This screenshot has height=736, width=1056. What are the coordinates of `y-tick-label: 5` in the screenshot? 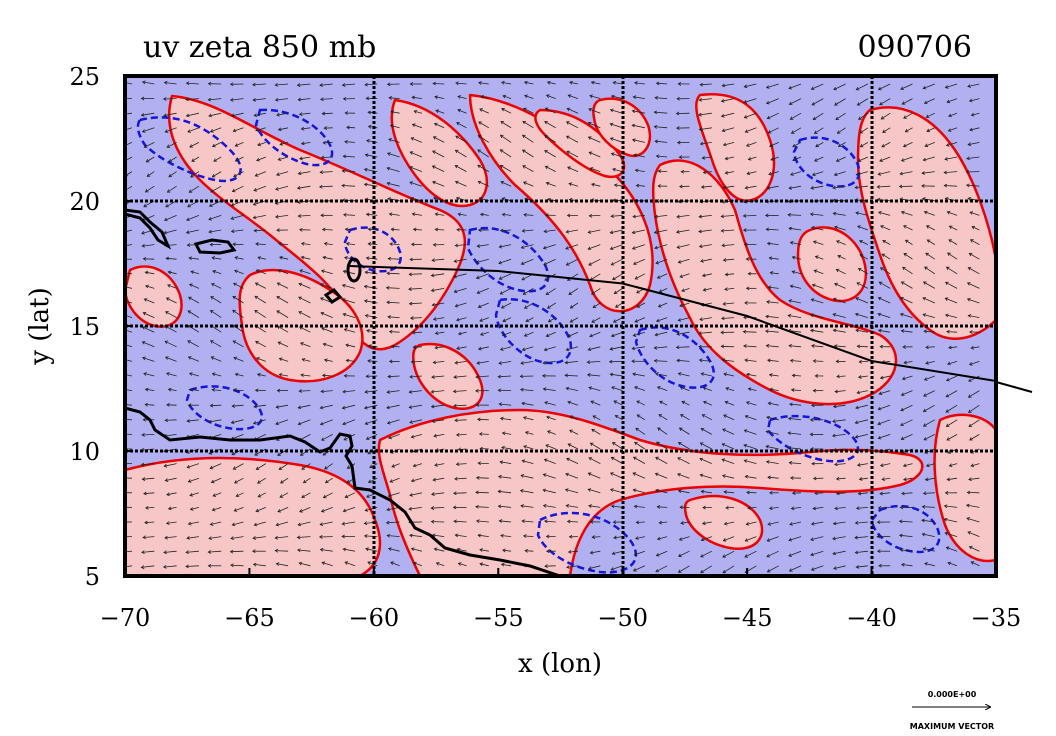 It's located at (92, 577).